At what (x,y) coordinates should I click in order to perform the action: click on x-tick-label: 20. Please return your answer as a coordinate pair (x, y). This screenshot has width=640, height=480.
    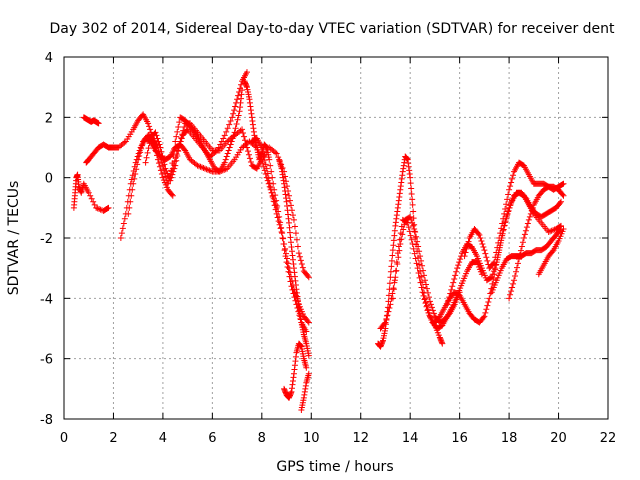
    Looking at the image, I should click on (558, 438).